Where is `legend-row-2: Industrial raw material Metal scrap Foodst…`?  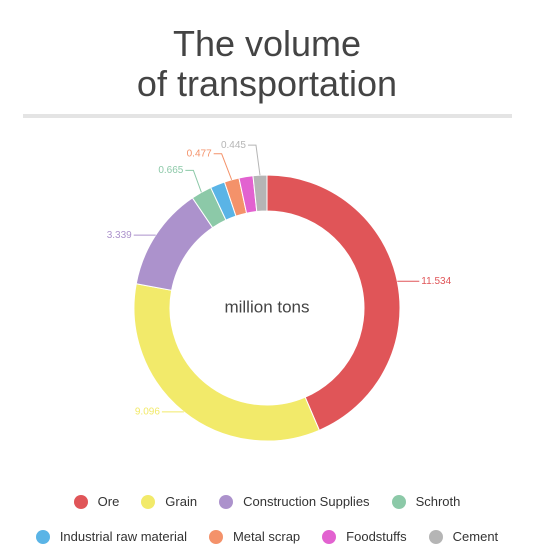 legend-row-2: Industrial raw material Metal scrap Foodst… is located at coordinates (267, 536).